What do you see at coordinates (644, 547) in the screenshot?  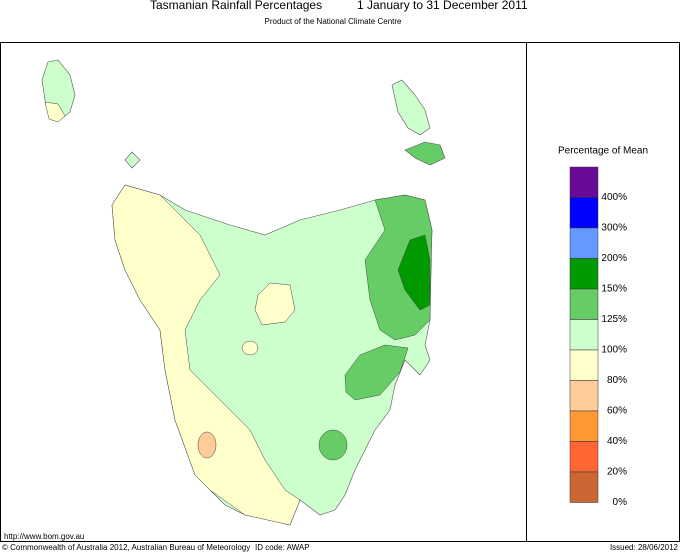 I see `issued: Issued: 28/06/2012` at bounding box center [644, 547].